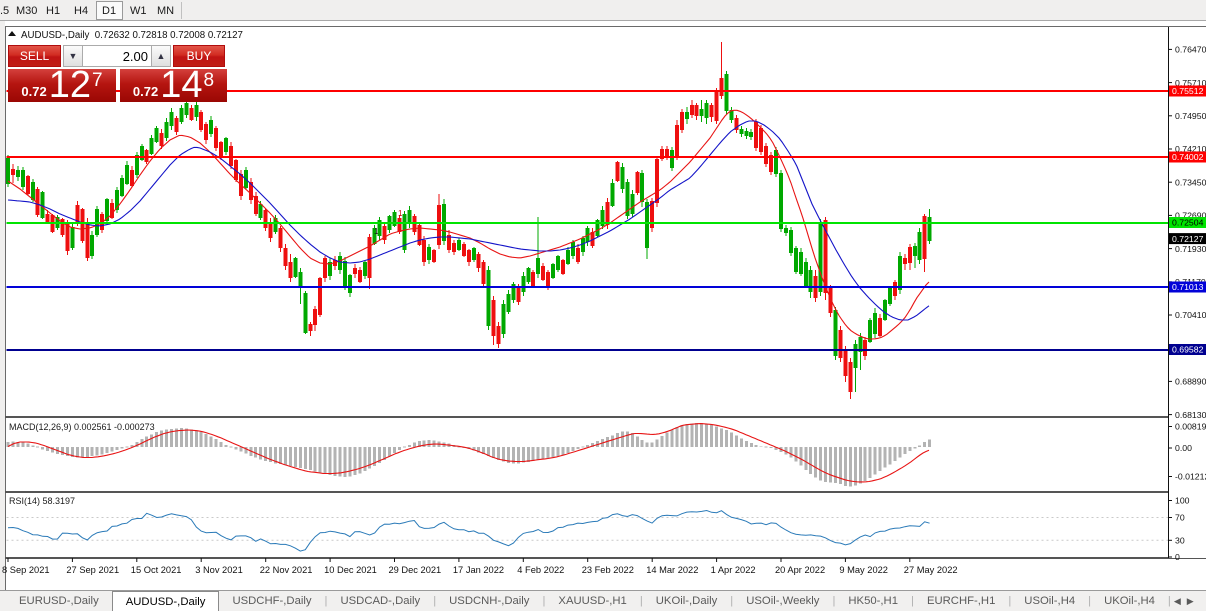  I want to click on svg-text: 1 Apr 2022, so click(733, 570).